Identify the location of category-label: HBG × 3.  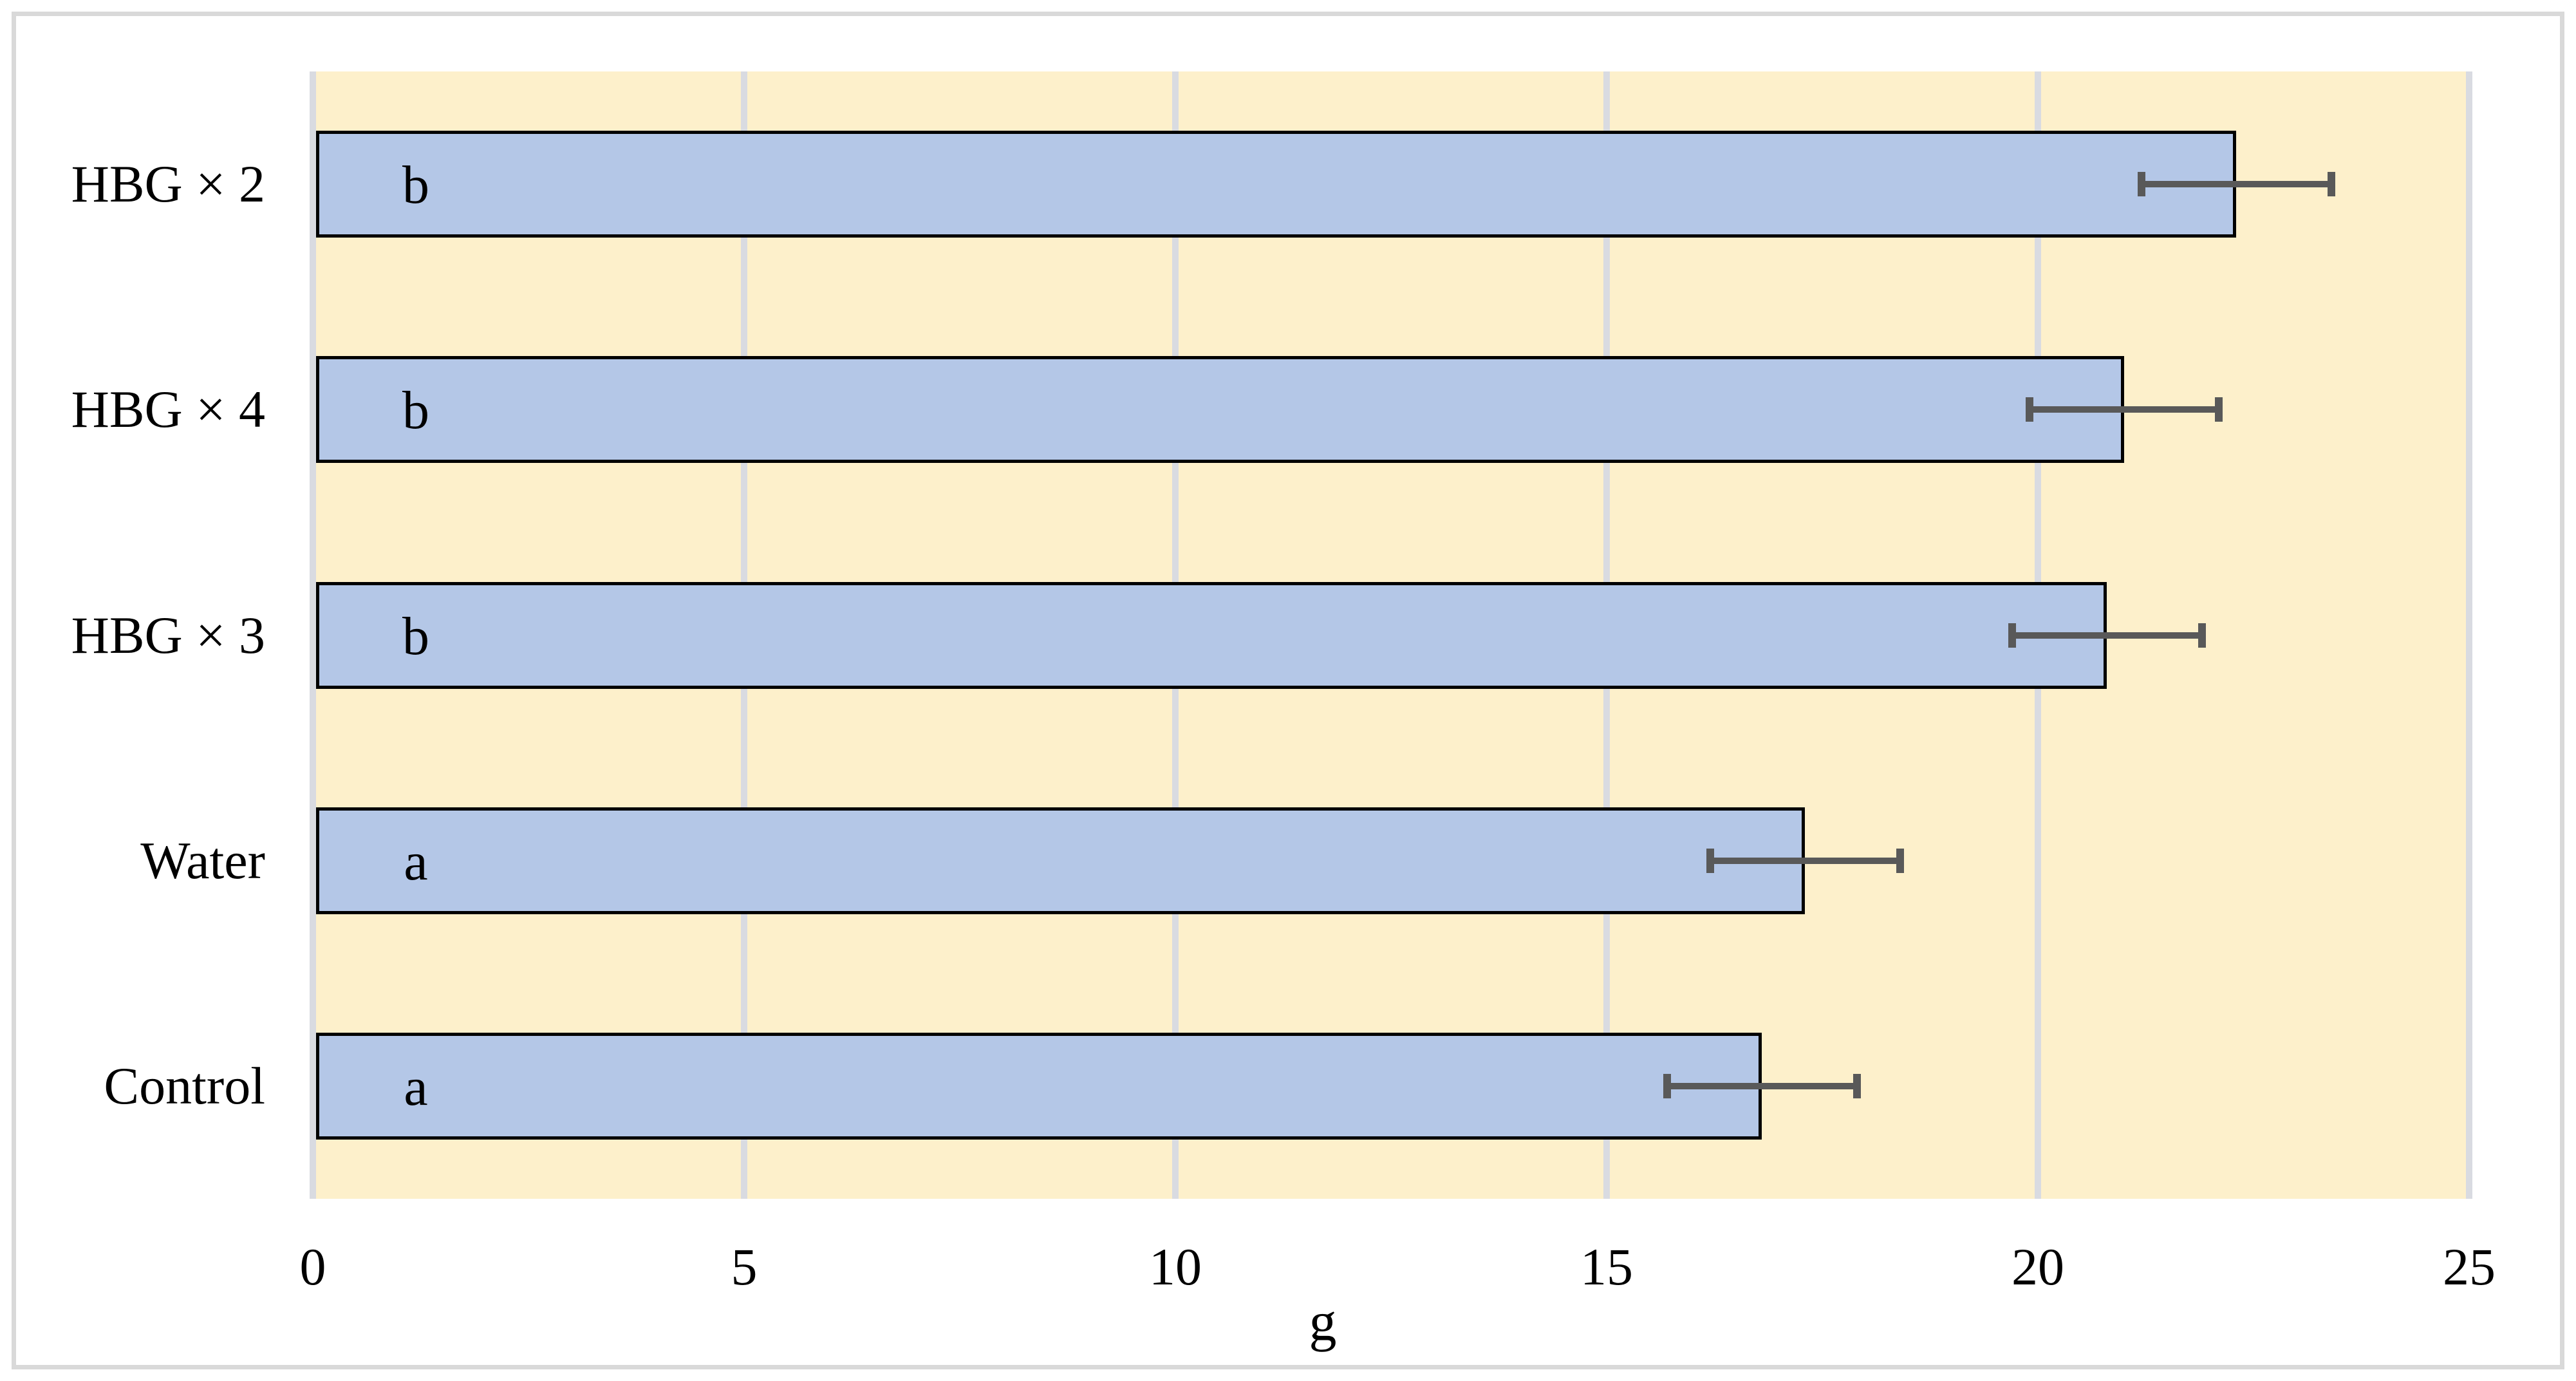
(168, 634).